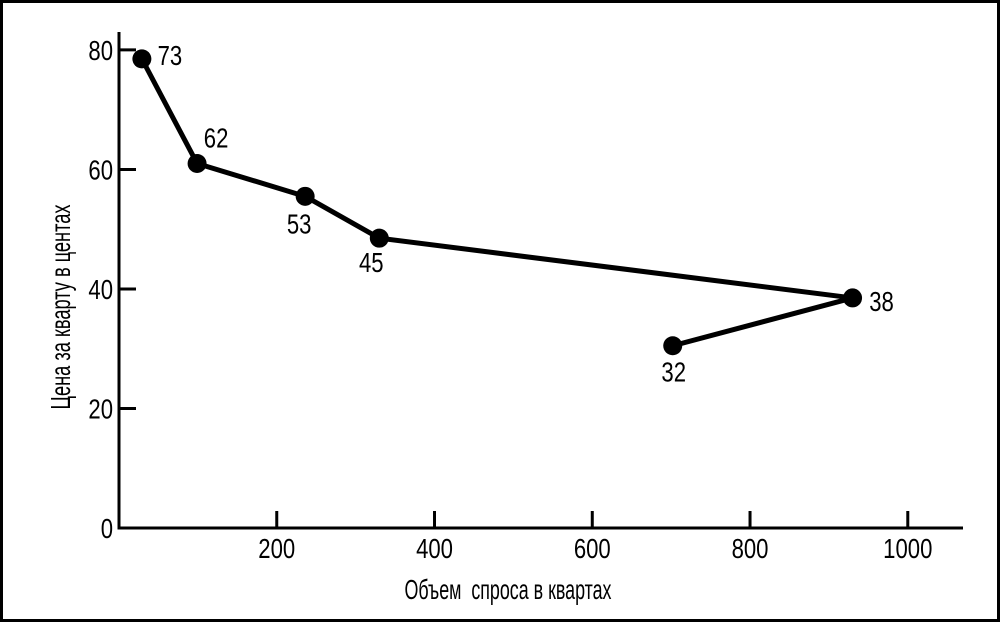 The width and height of the screenshot is (1000, 622). Describe the element at coordinates (907, 548) in the screenshot. I see `x-tick-label: 1000` at that location.